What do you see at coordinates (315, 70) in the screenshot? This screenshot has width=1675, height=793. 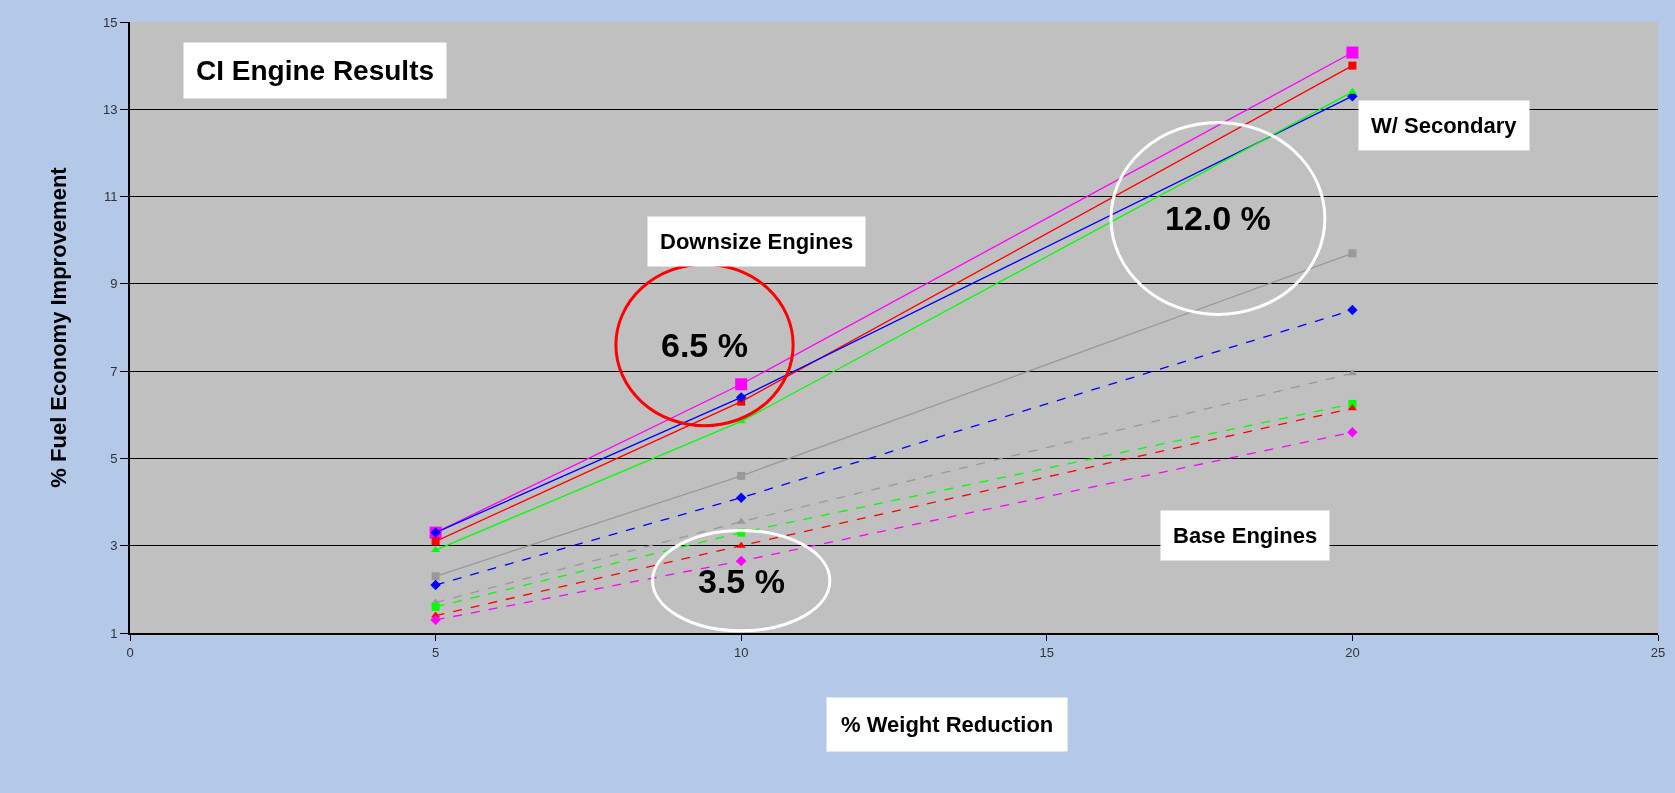 I see `text: CI Engine Results` at bounding box center [315, 70].